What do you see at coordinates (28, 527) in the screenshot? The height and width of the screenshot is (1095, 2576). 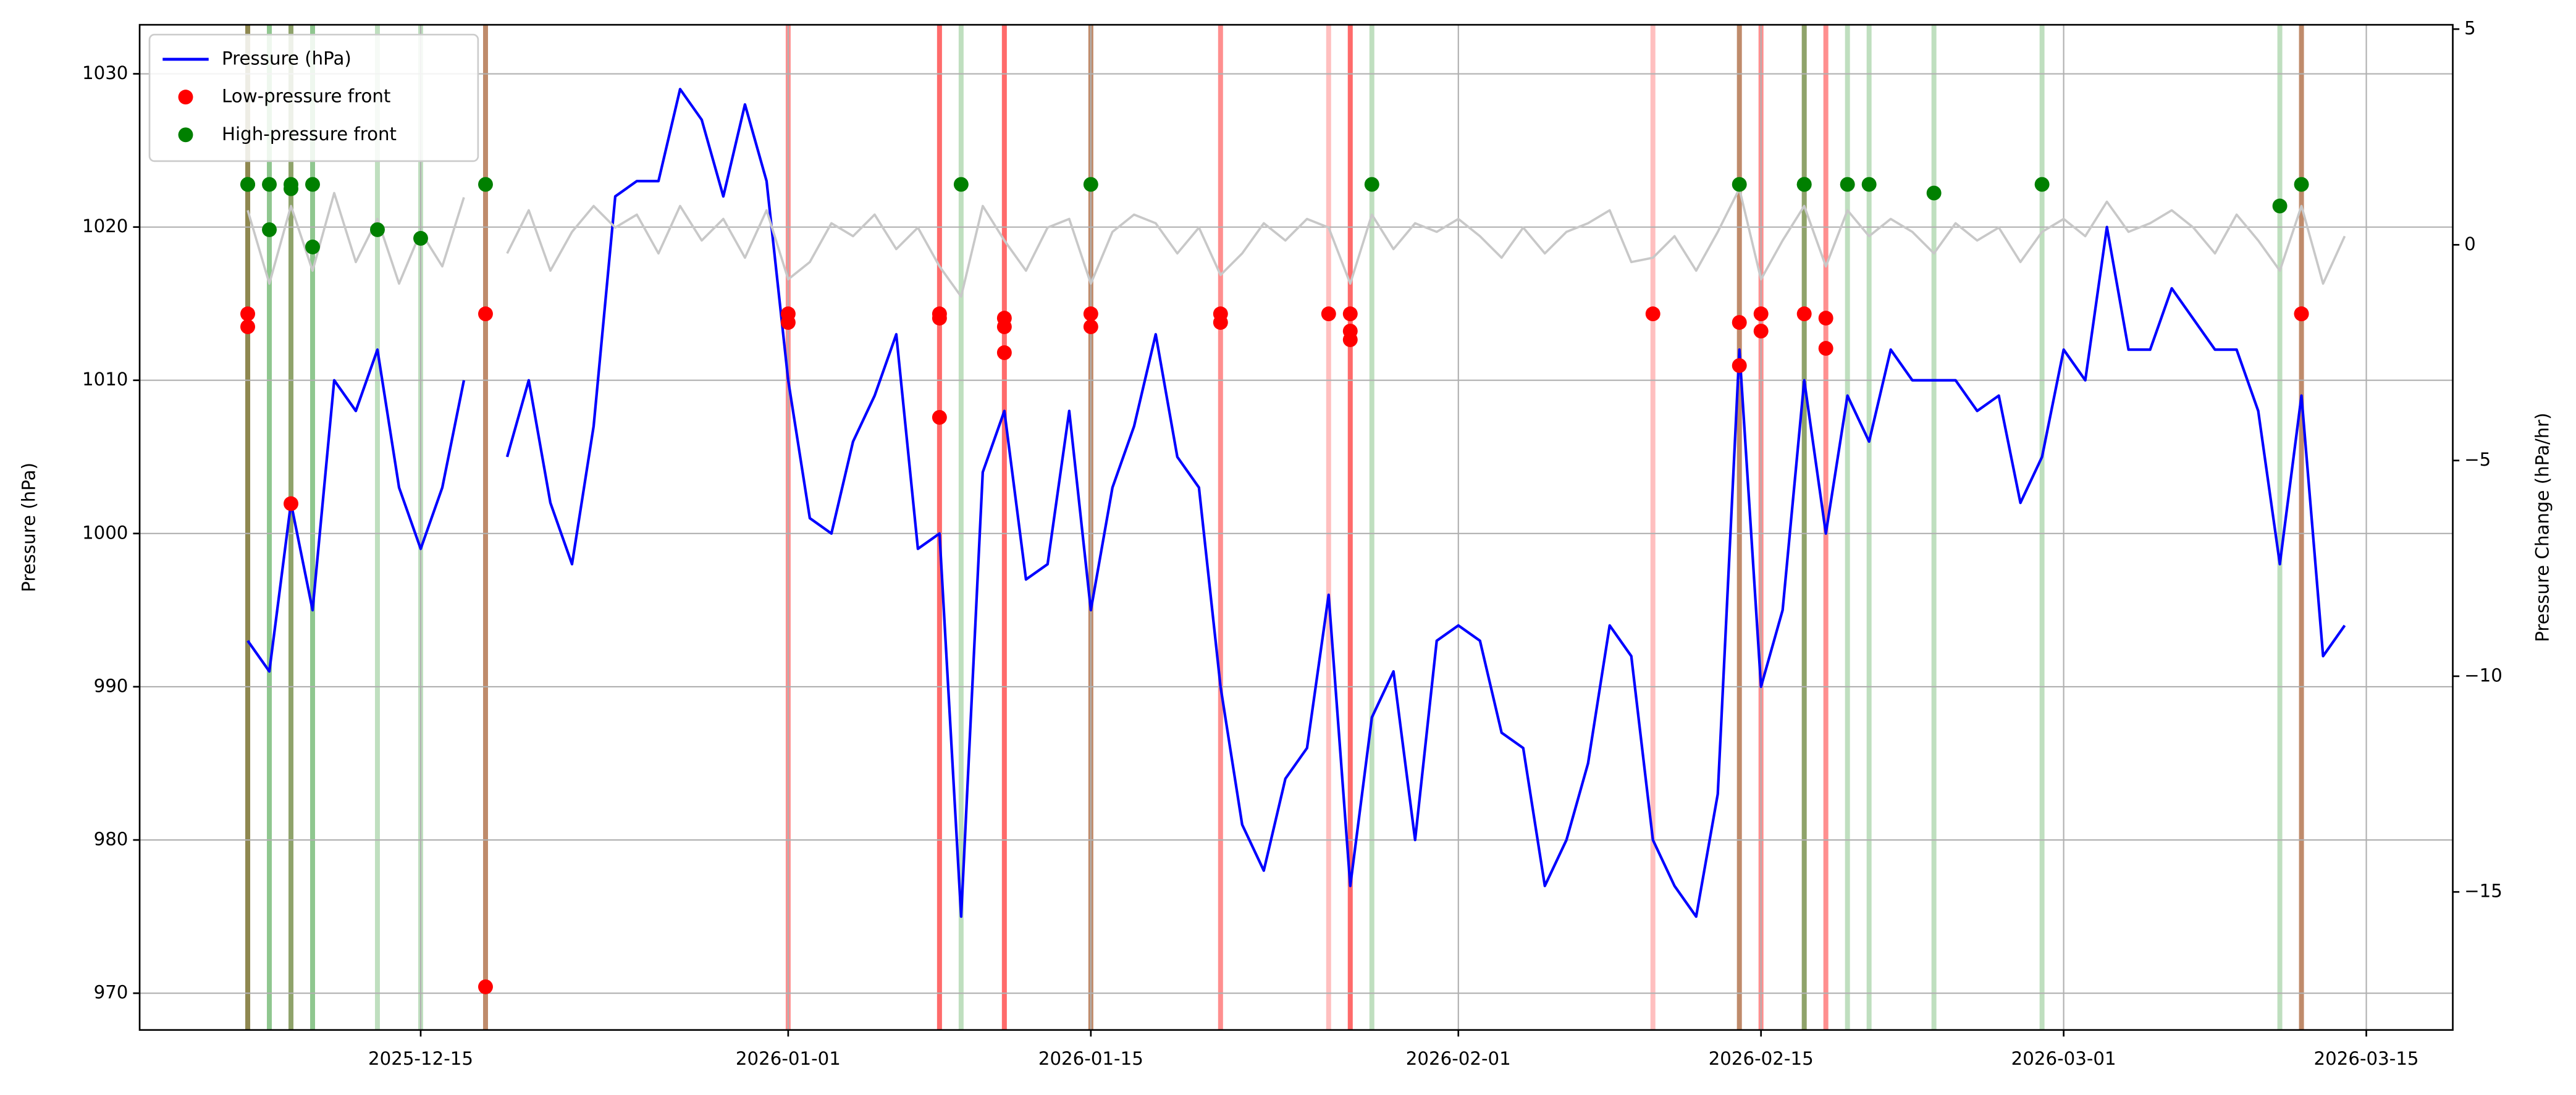 I see `y-axis-label: Pressure (hPa)` at bounding box center [28, 527].